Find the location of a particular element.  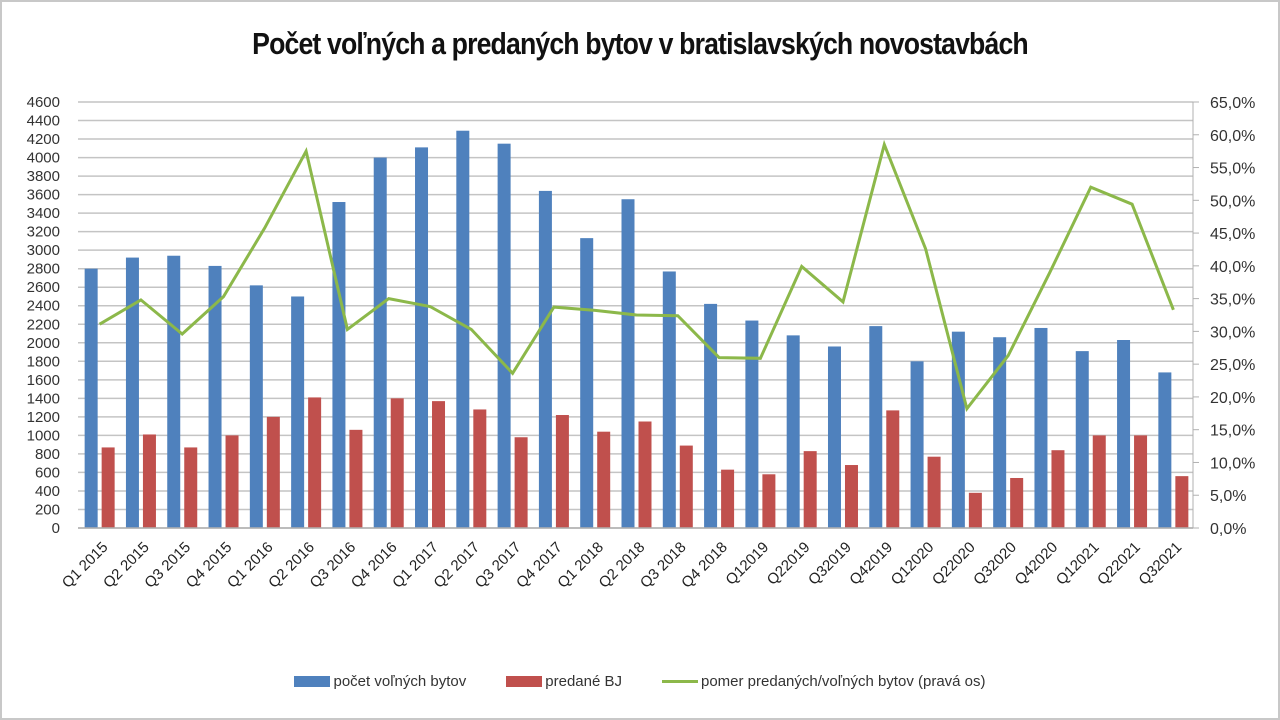

x-axis-label: Q32020 is located at coordinates (995, 564).